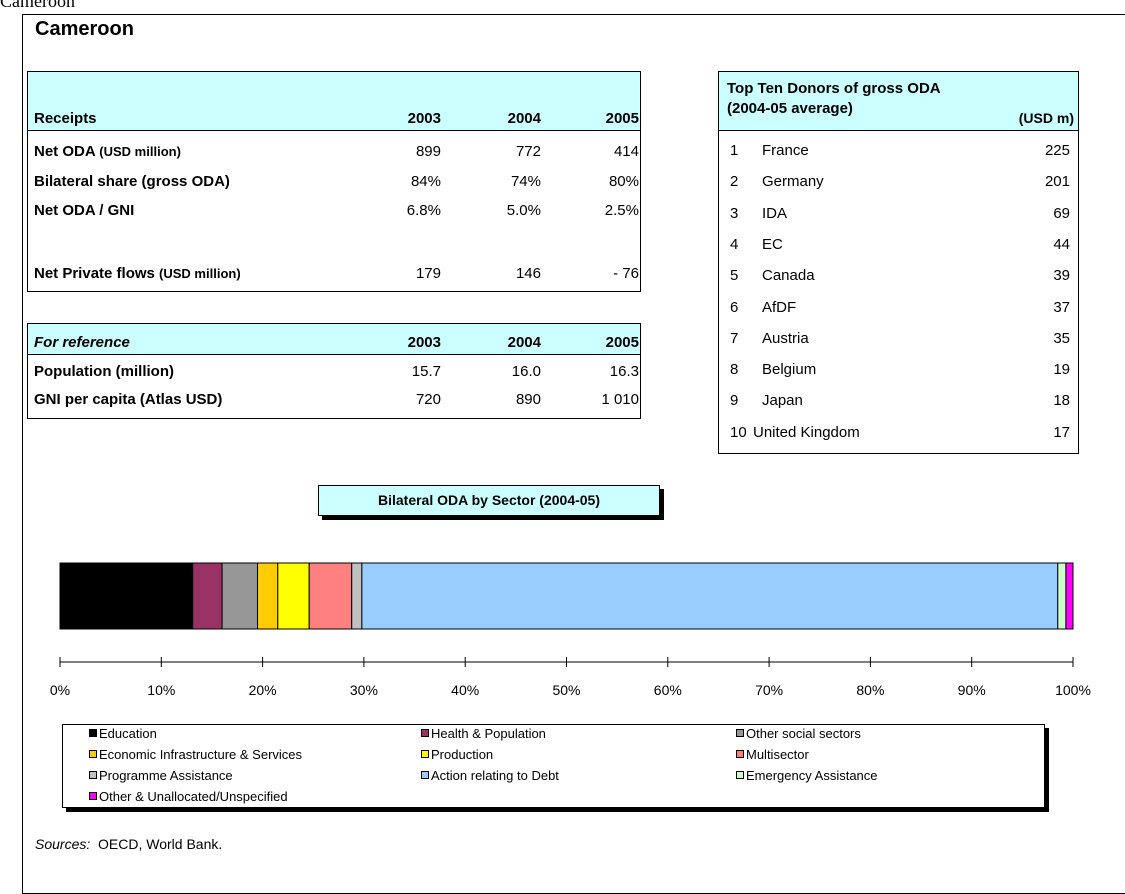  Describe the element at coordinates (426, 371) in the screenshot. I see `cell-value: 15.7` at that location.